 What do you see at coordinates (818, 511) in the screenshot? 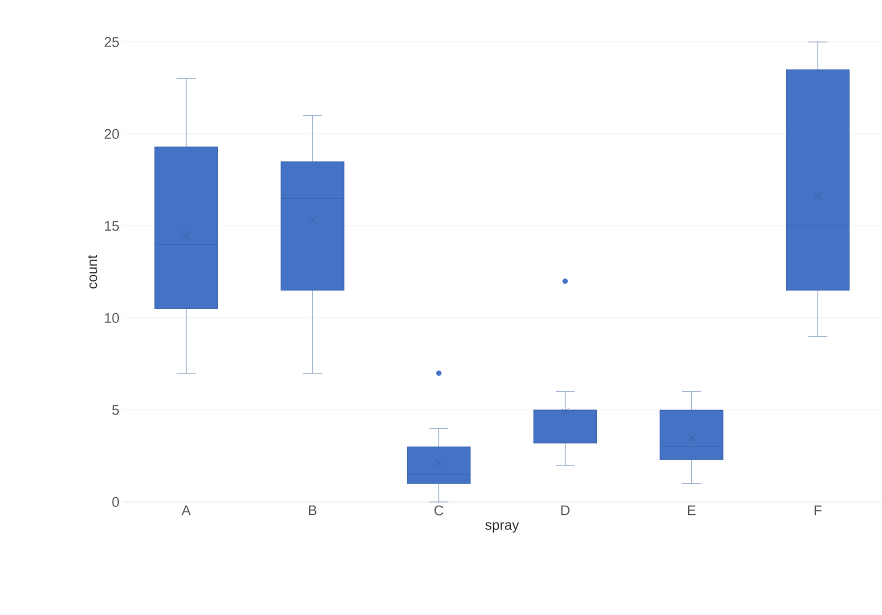
I see `x-tick-label: F` at bounding box center [818, 511].